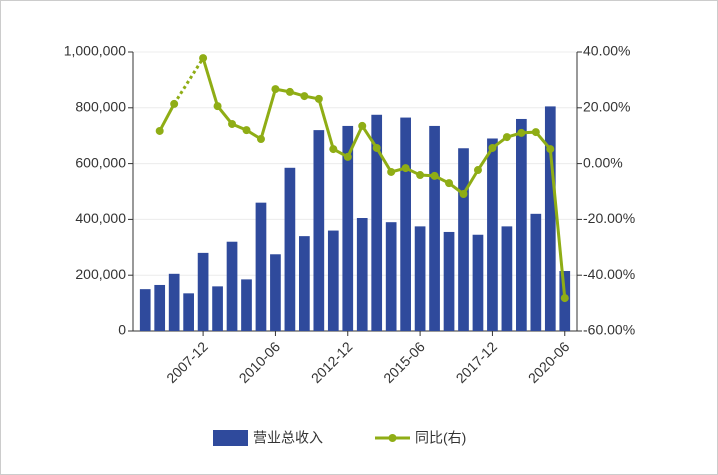 This screenshot has width=718, height=475. I want to click on y-tick-label: 1,000,000, so click(95, 51).